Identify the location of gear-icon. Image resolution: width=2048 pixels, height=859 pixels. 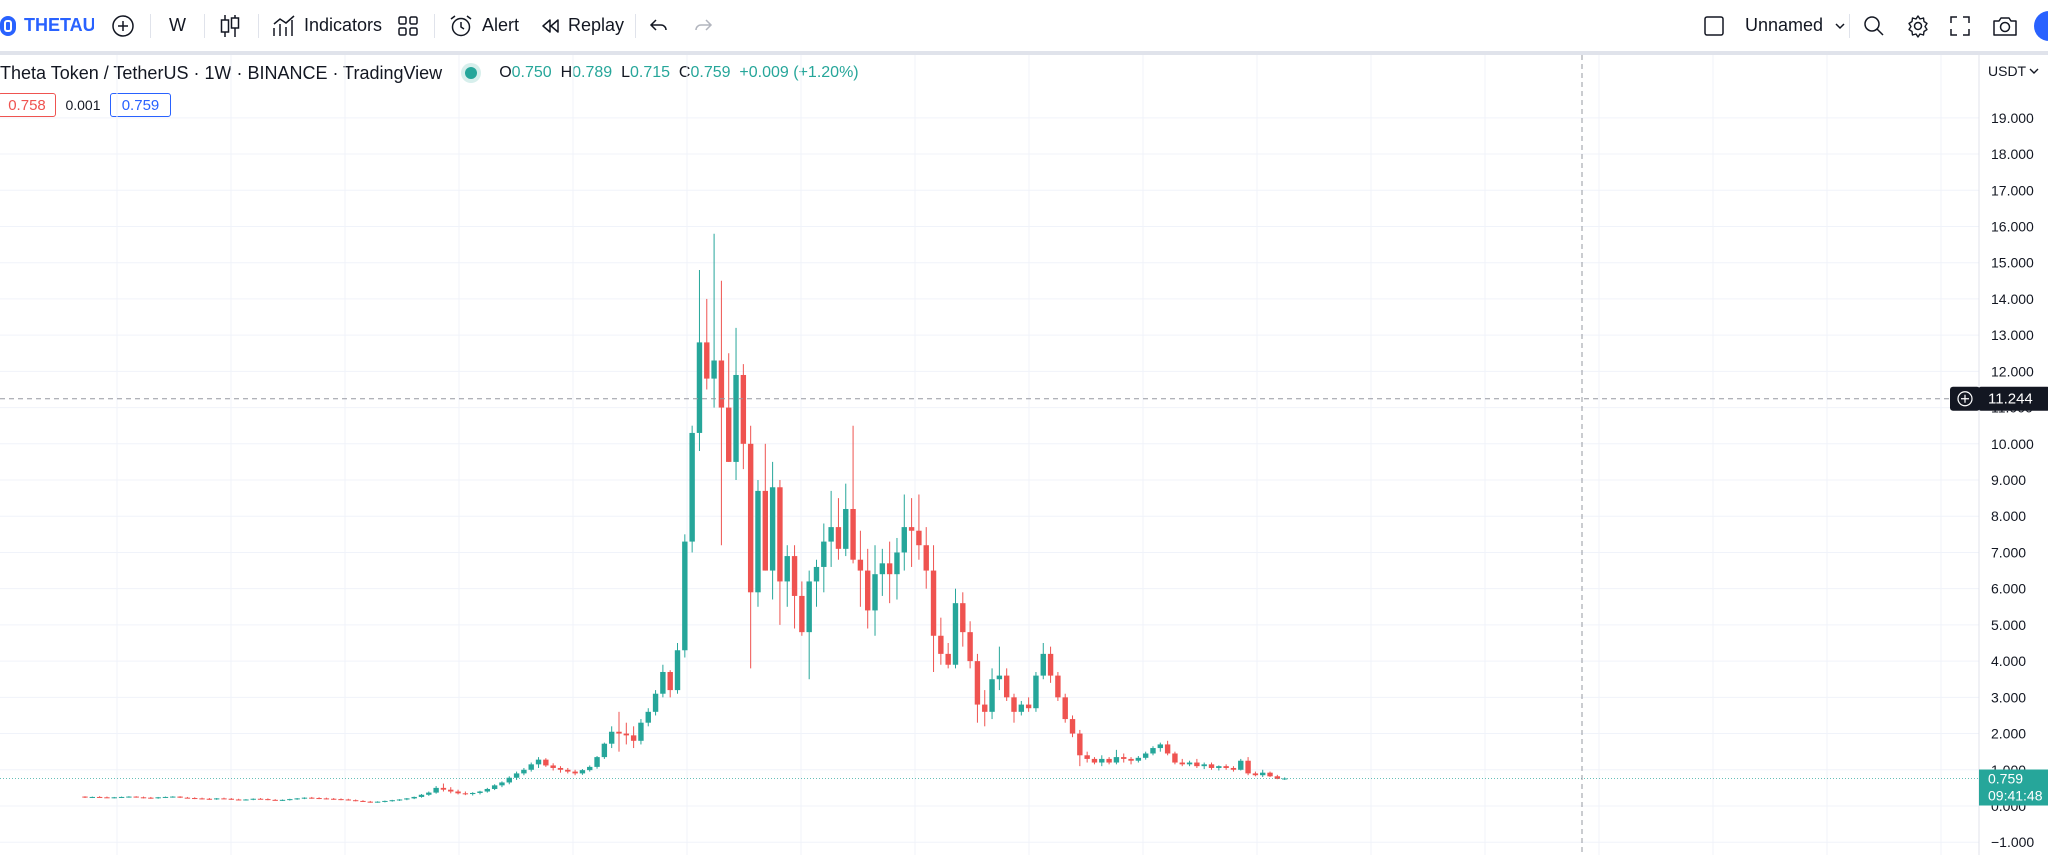
(1918, 26).